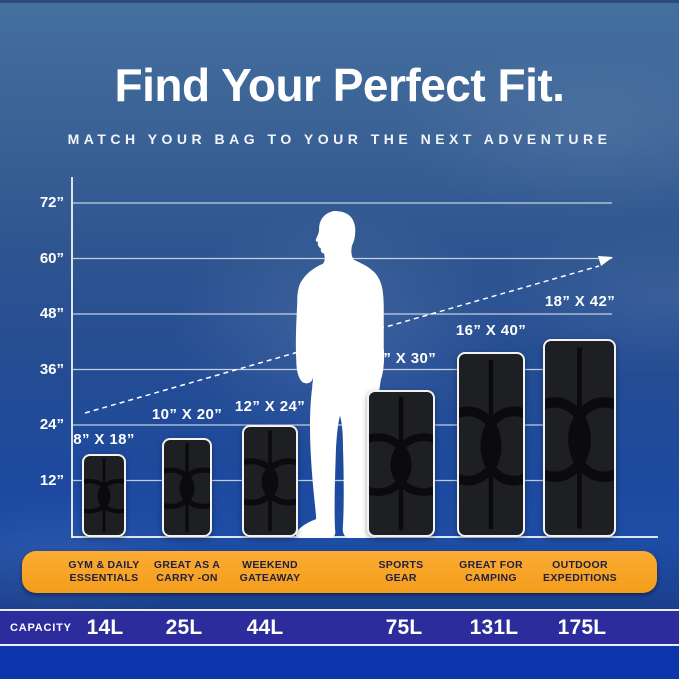  I want to click on bag-size-label-4: 14” X 30”, so click(401, 358).